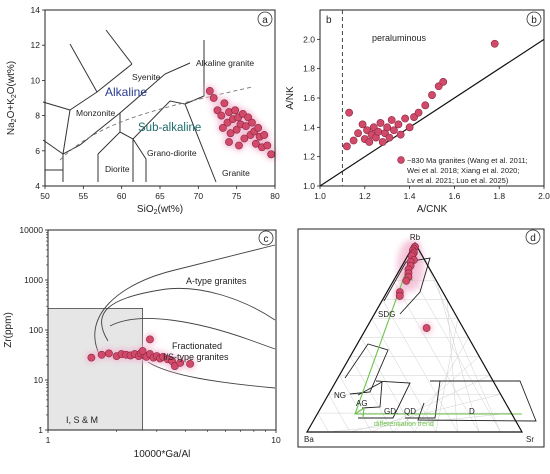  Describe the element at coordinates (309, 39) in the screenshot. I see `panel-b-y-tick-label: 2.0` at that location.